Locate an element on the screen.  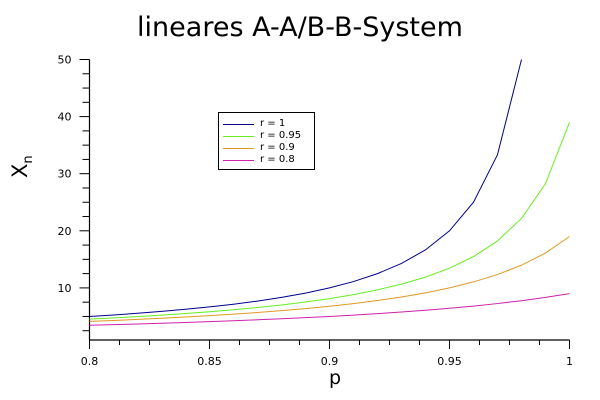
legend-item: r = 1 is located at coordinates (254, 124).